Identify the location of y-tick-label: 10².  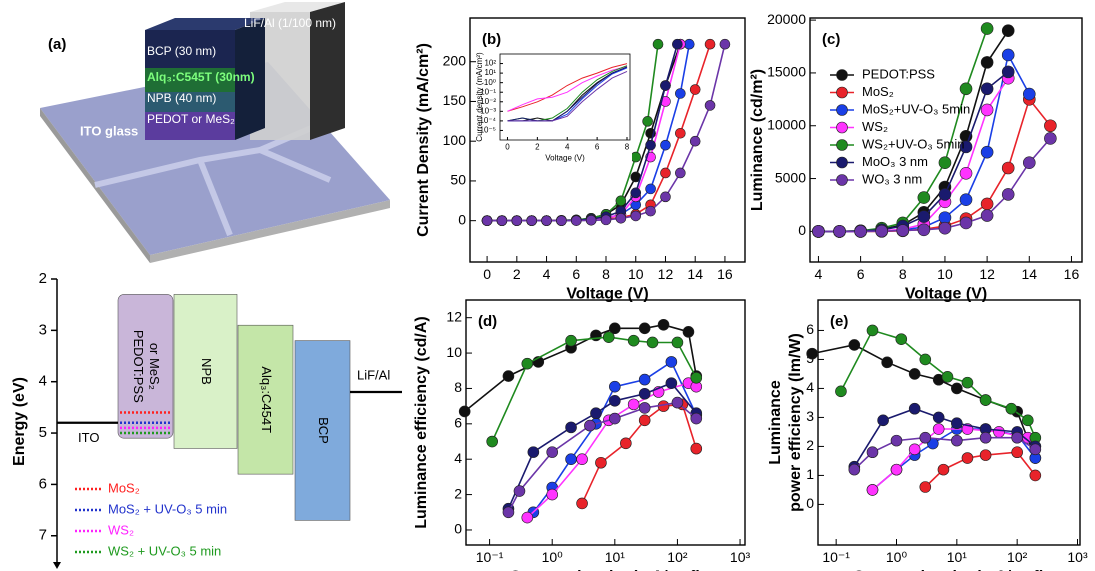
(490, 63).